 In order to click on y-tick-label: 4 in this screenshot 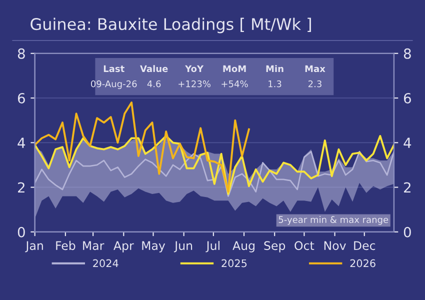, I will do `click(22, 143)`.